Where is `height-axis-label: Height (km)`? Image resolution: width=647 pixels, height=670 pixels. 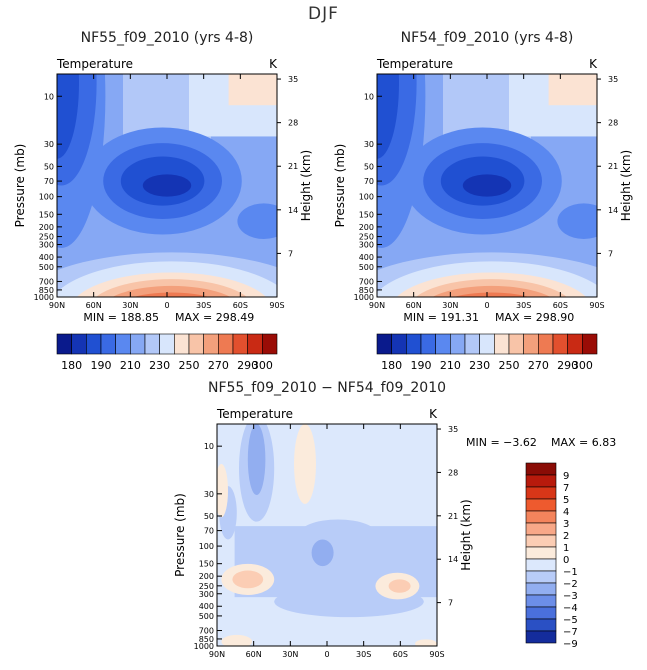 height-axis-label: Height (km) is located at coordinates (306, 185).